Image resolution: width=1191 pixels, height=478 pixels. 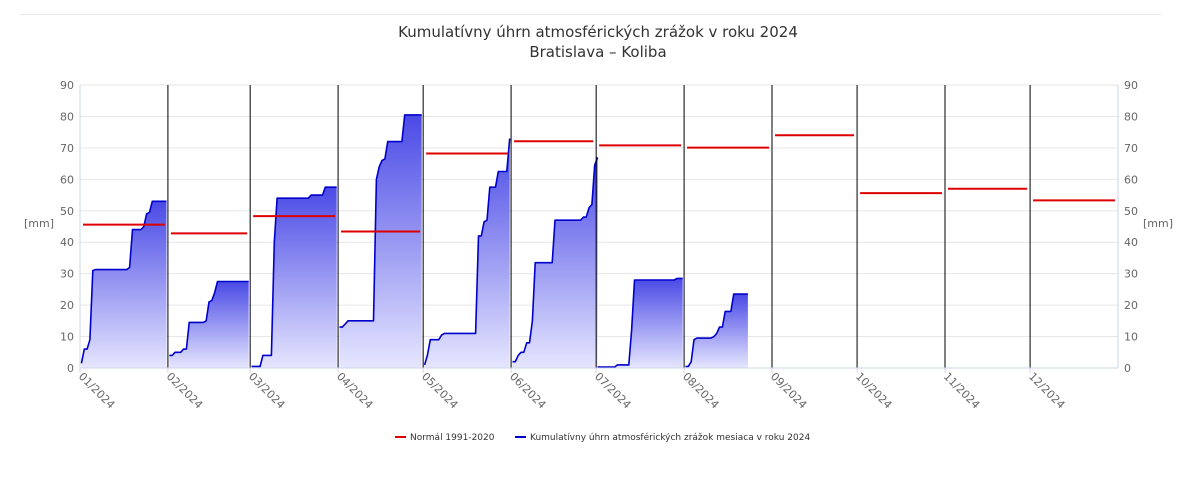 I want to click on x-tick-label: 03/2024, so click(x=267, y=391).